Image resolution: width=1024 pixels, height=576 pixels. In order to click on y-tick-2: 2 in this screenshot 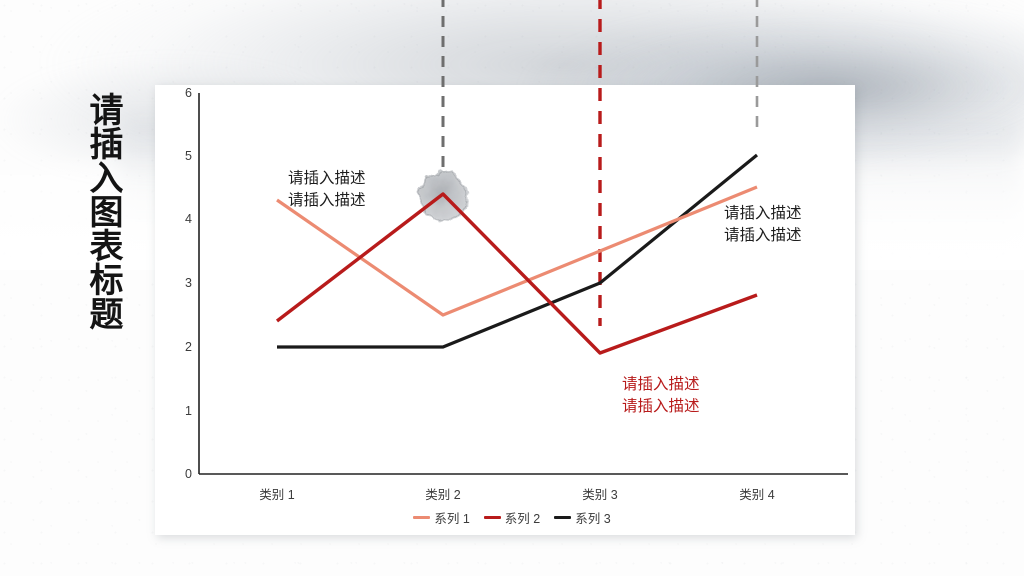, I will do `click(188, 347)`.